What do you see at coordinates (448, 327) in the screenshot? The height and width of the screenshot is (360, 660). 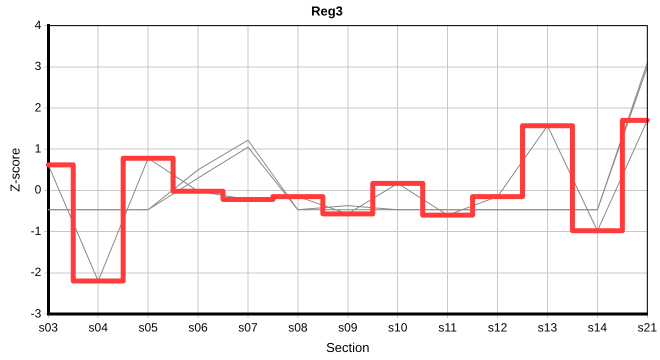 I see `x-tick-label: s11` at bounding box center [448, 327].